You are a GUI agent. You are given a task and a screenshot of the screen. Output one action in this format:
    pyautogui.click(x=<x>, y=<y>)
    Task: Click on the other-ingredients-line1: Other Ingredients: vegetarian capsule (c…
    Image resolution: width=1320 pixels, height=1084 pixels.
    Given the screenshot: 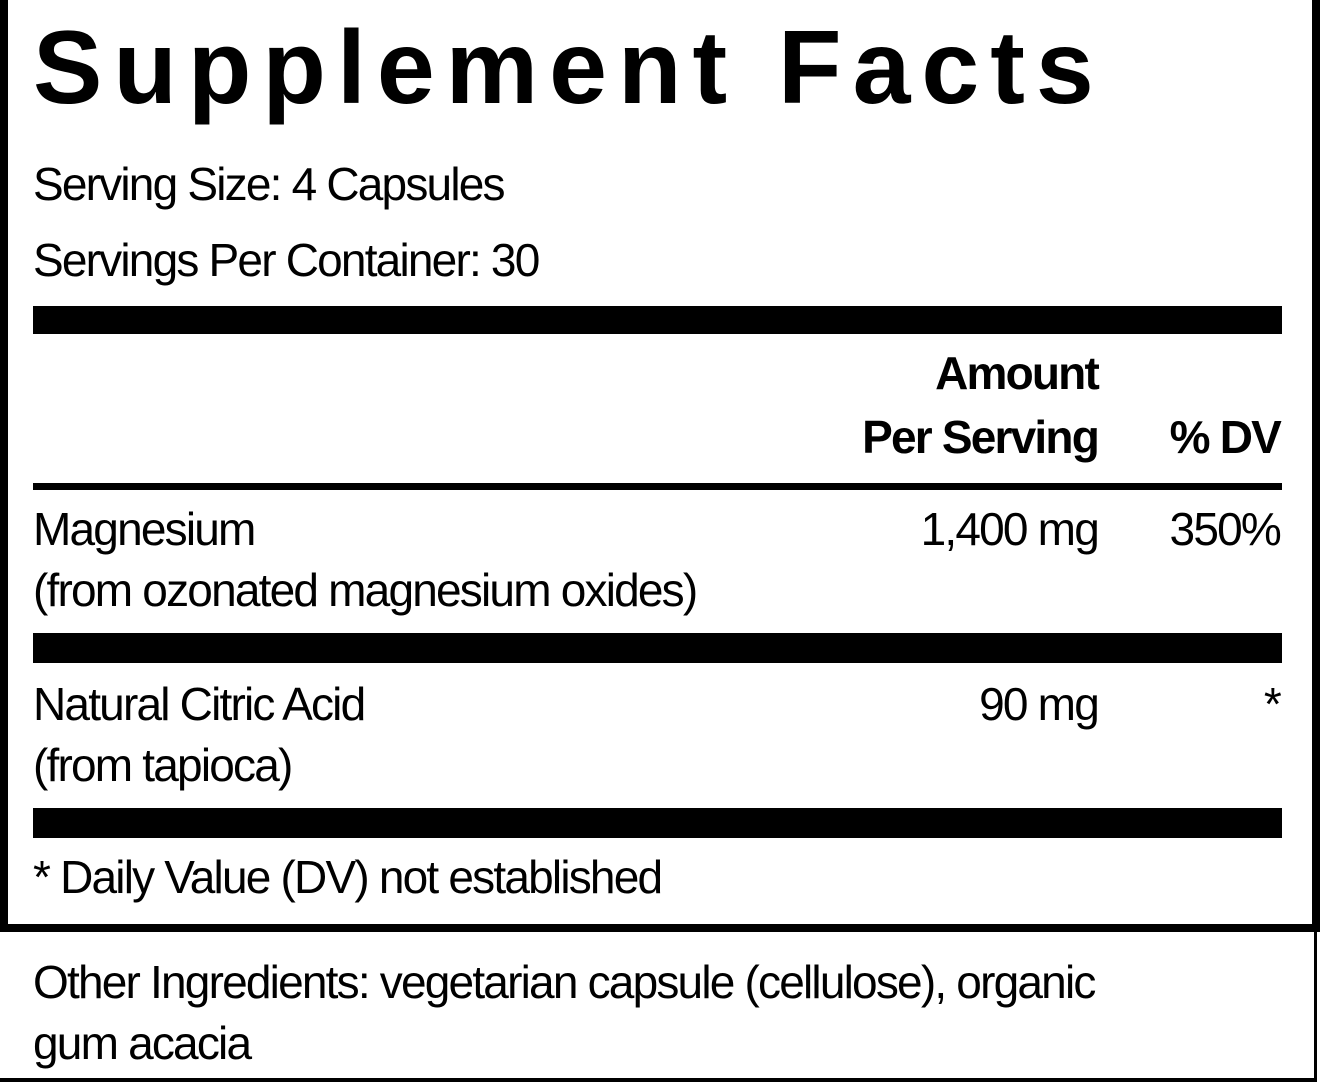 What is the action you would take?
    pyautogui.click(x=564, y=982)
    